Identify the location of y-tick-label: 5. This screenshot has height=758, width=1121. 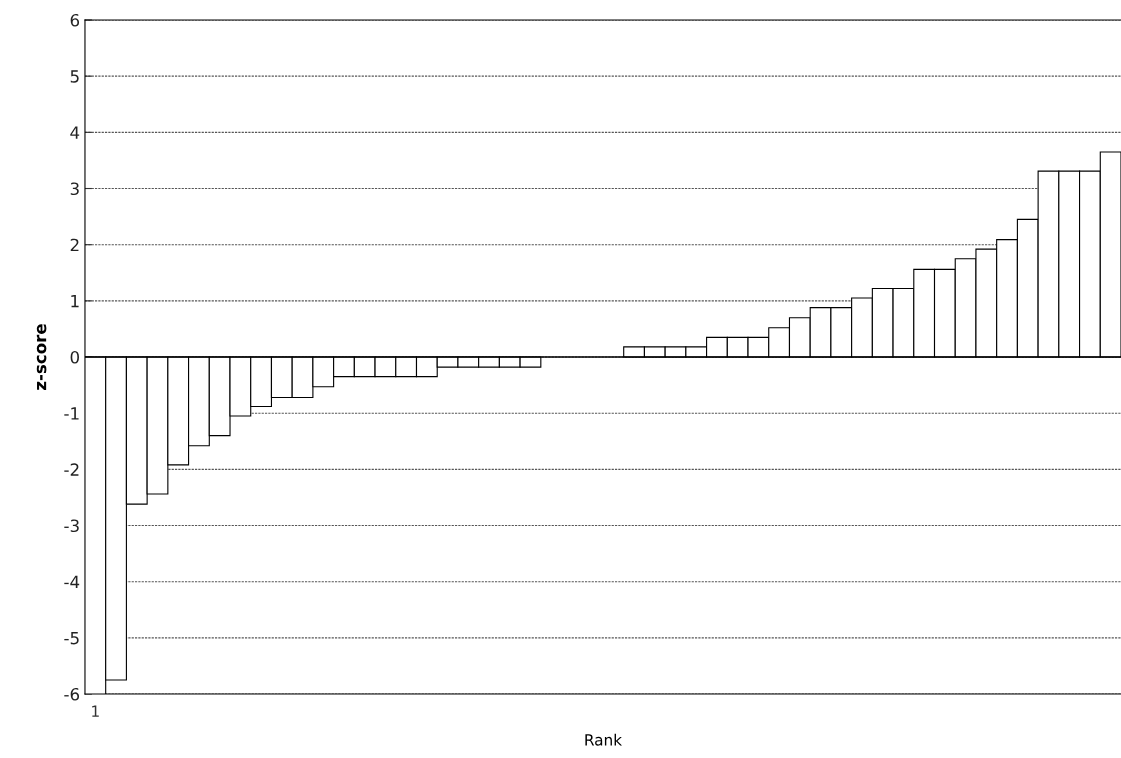
(74, 76).